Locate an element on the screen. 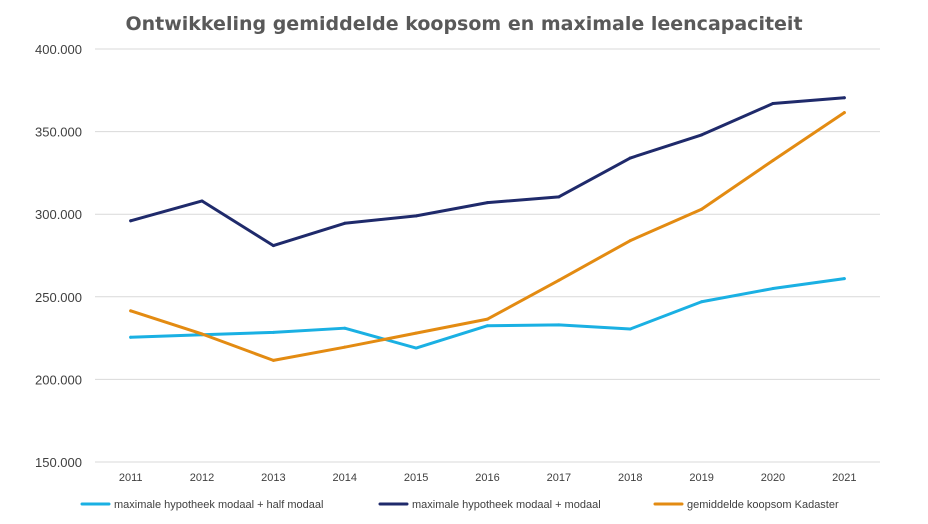 The height and width of the screenshot is (524, 928). x-tick-label: 2014 is located at coordinates (345, 478).